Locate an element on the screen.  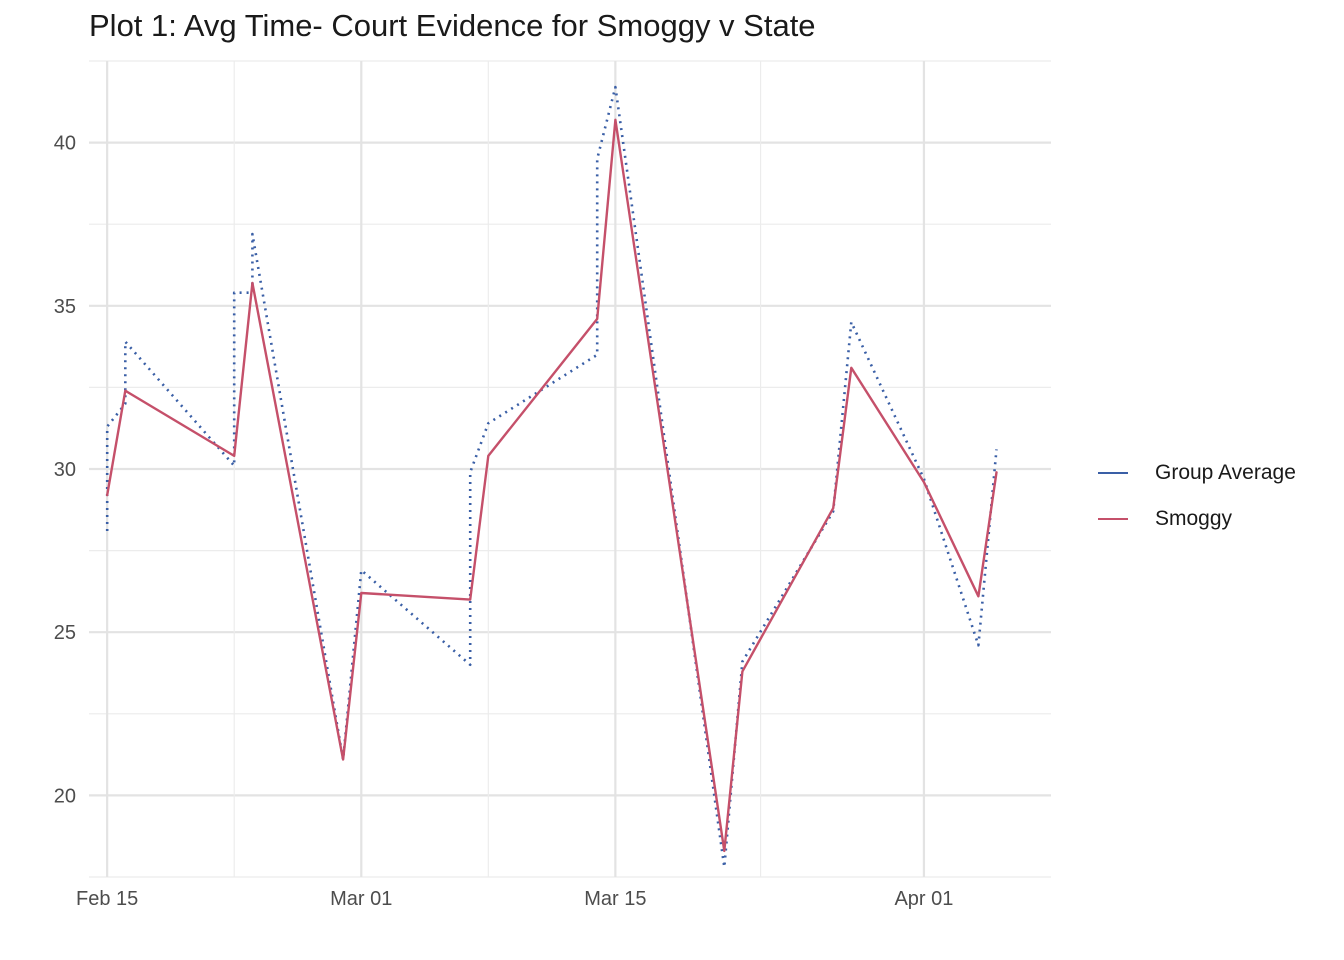
y-tick-label: 25 is located at coordinates (65, 633).